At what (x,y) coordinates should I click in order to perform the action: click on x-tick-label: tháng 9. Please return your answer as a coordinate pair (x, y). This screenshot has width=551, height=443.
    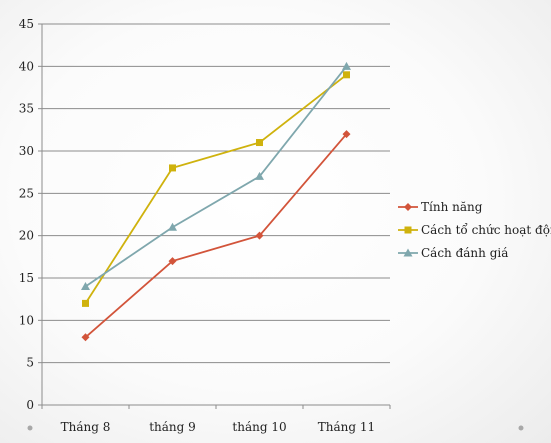
    Looking at the image, I should click on (172, 427).